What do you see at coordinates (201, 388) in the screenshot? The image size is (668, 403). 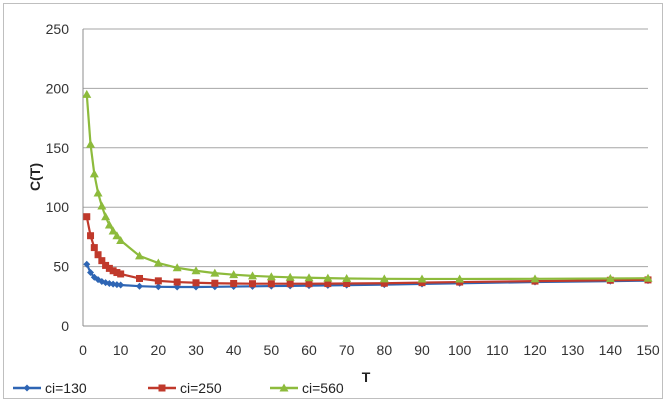 I see `legend-label-1: ci=250` at bounding box center [201, 388].